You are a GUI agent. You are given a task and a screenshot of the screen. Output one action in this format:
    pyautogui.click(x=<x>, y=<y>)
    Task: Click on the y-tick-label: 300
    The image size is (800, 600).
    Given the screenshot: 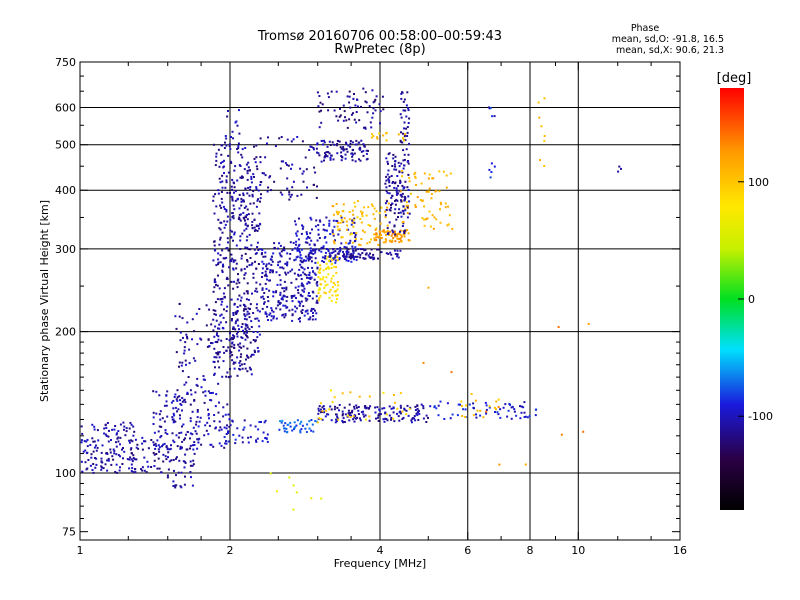 What is the action you would take?
    pyautogui.click(x=65, y=249)
    